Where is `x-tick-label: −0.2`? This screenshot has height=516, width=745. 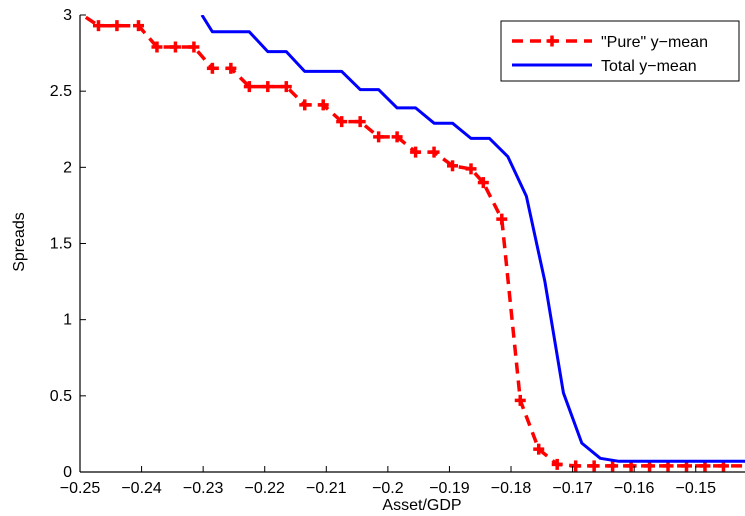
x-tick-label: −0.2 is located at coordinates (388, 488).